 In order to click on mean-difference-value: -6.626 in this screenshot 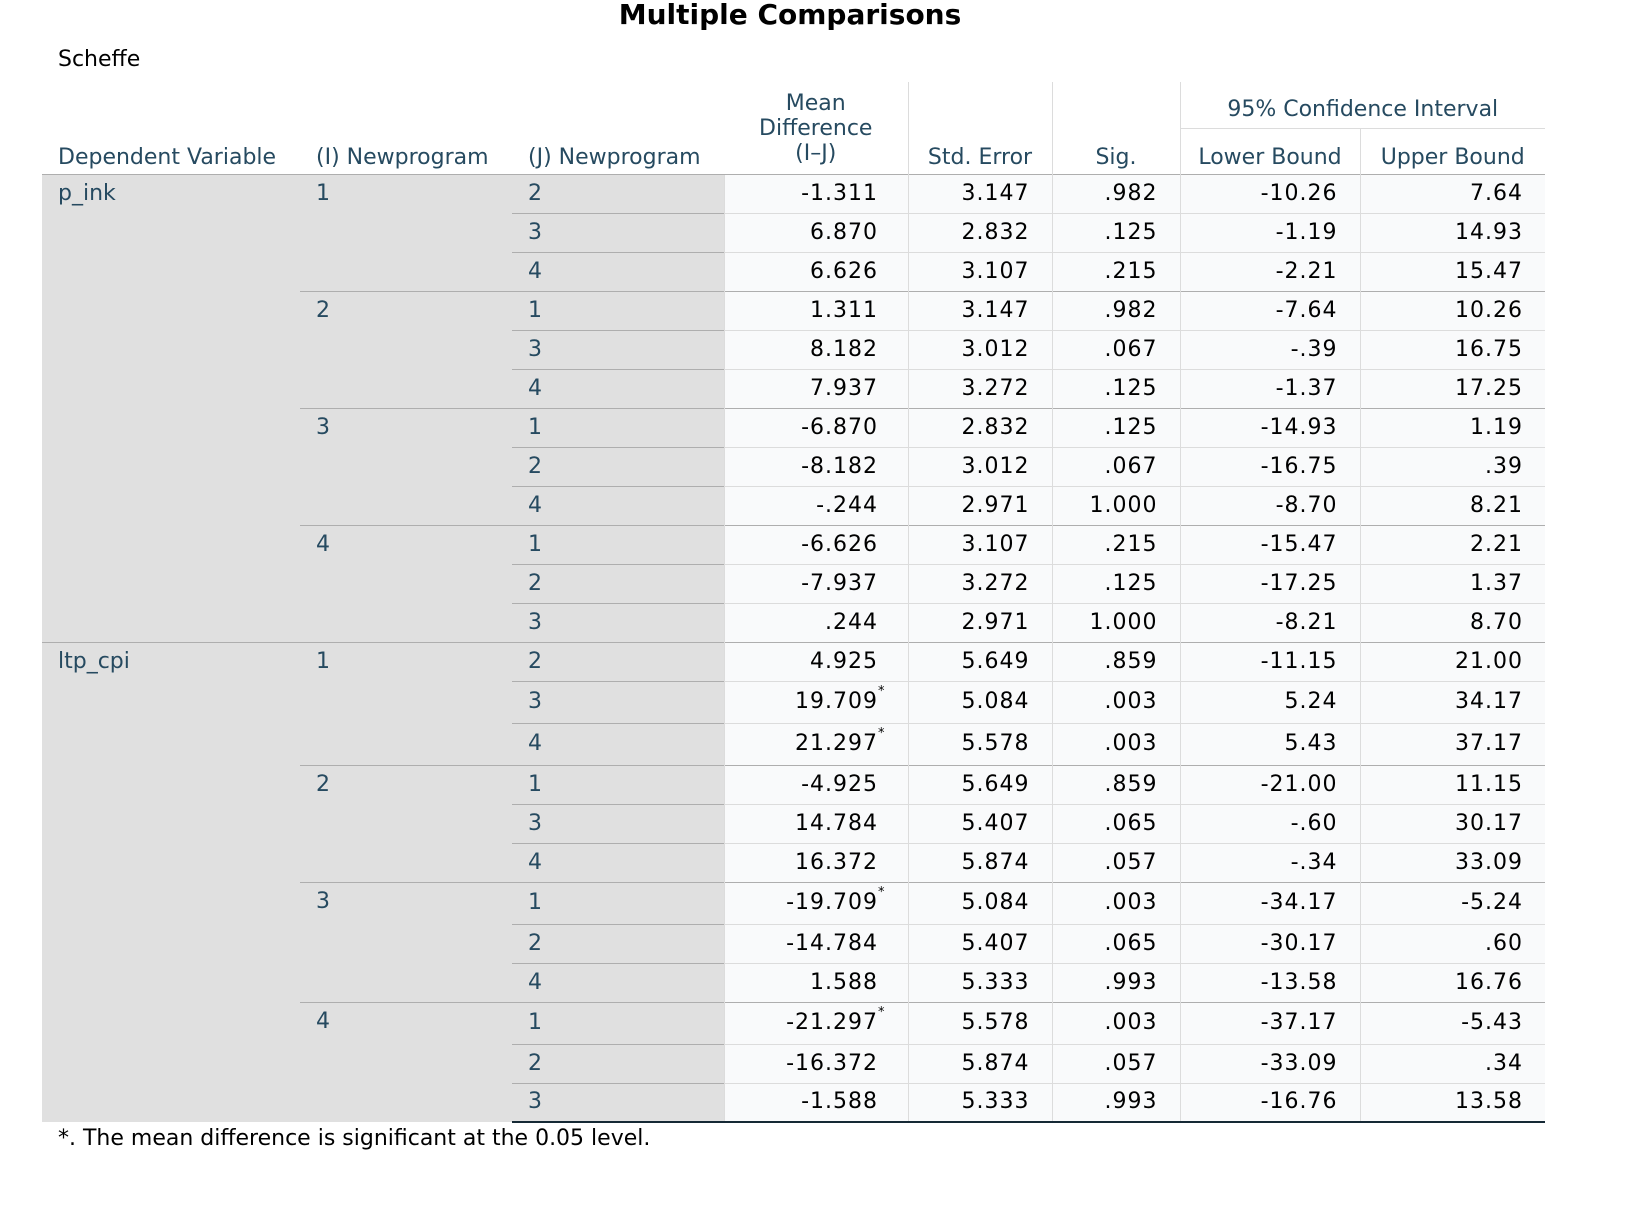, I will do `click(839, 544)`.